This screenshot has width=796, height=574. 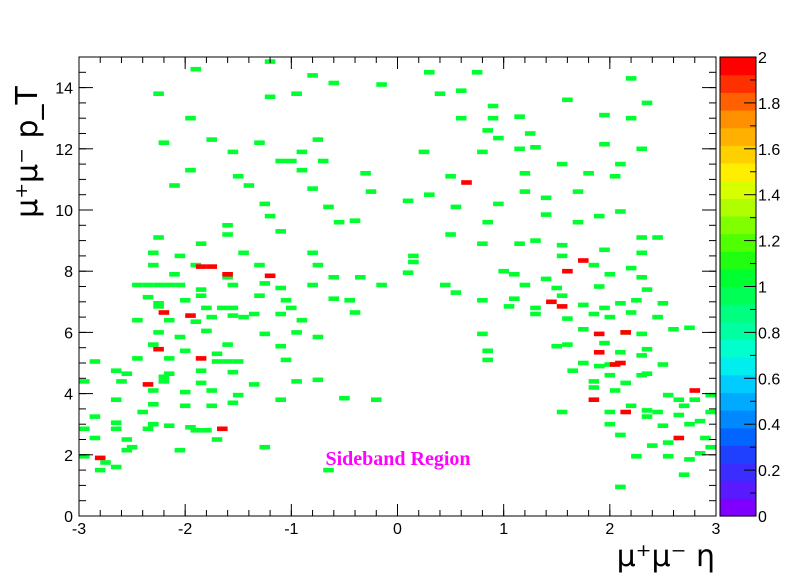 I want to click on y-tick-label: 2, so click(x=68, y=456).